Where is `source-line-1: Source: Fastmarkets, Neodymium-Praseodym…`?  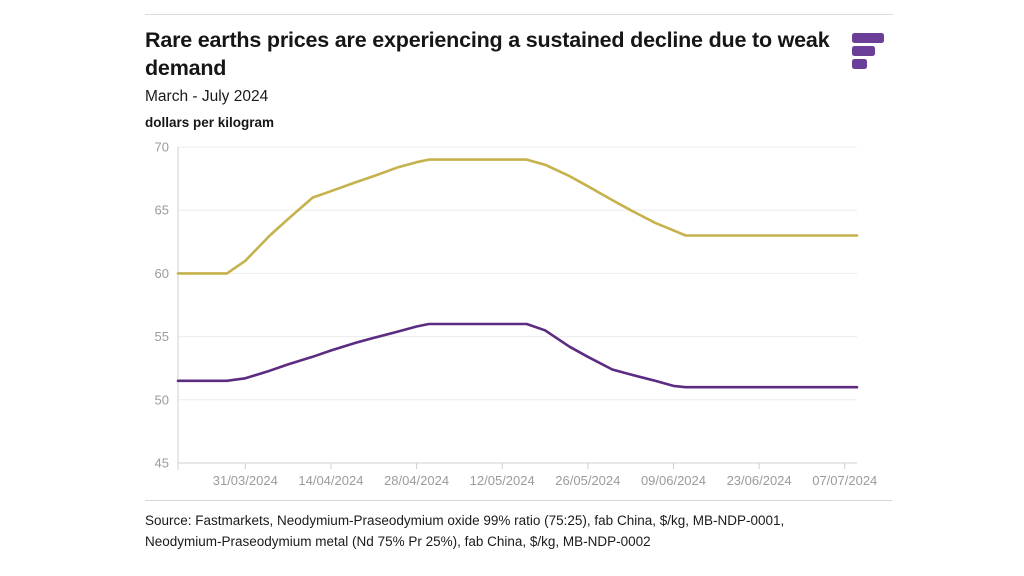 source-line-1: Source: Fastmarkets, Neodymium-Praseodym… is located at coordinates (465, 520).